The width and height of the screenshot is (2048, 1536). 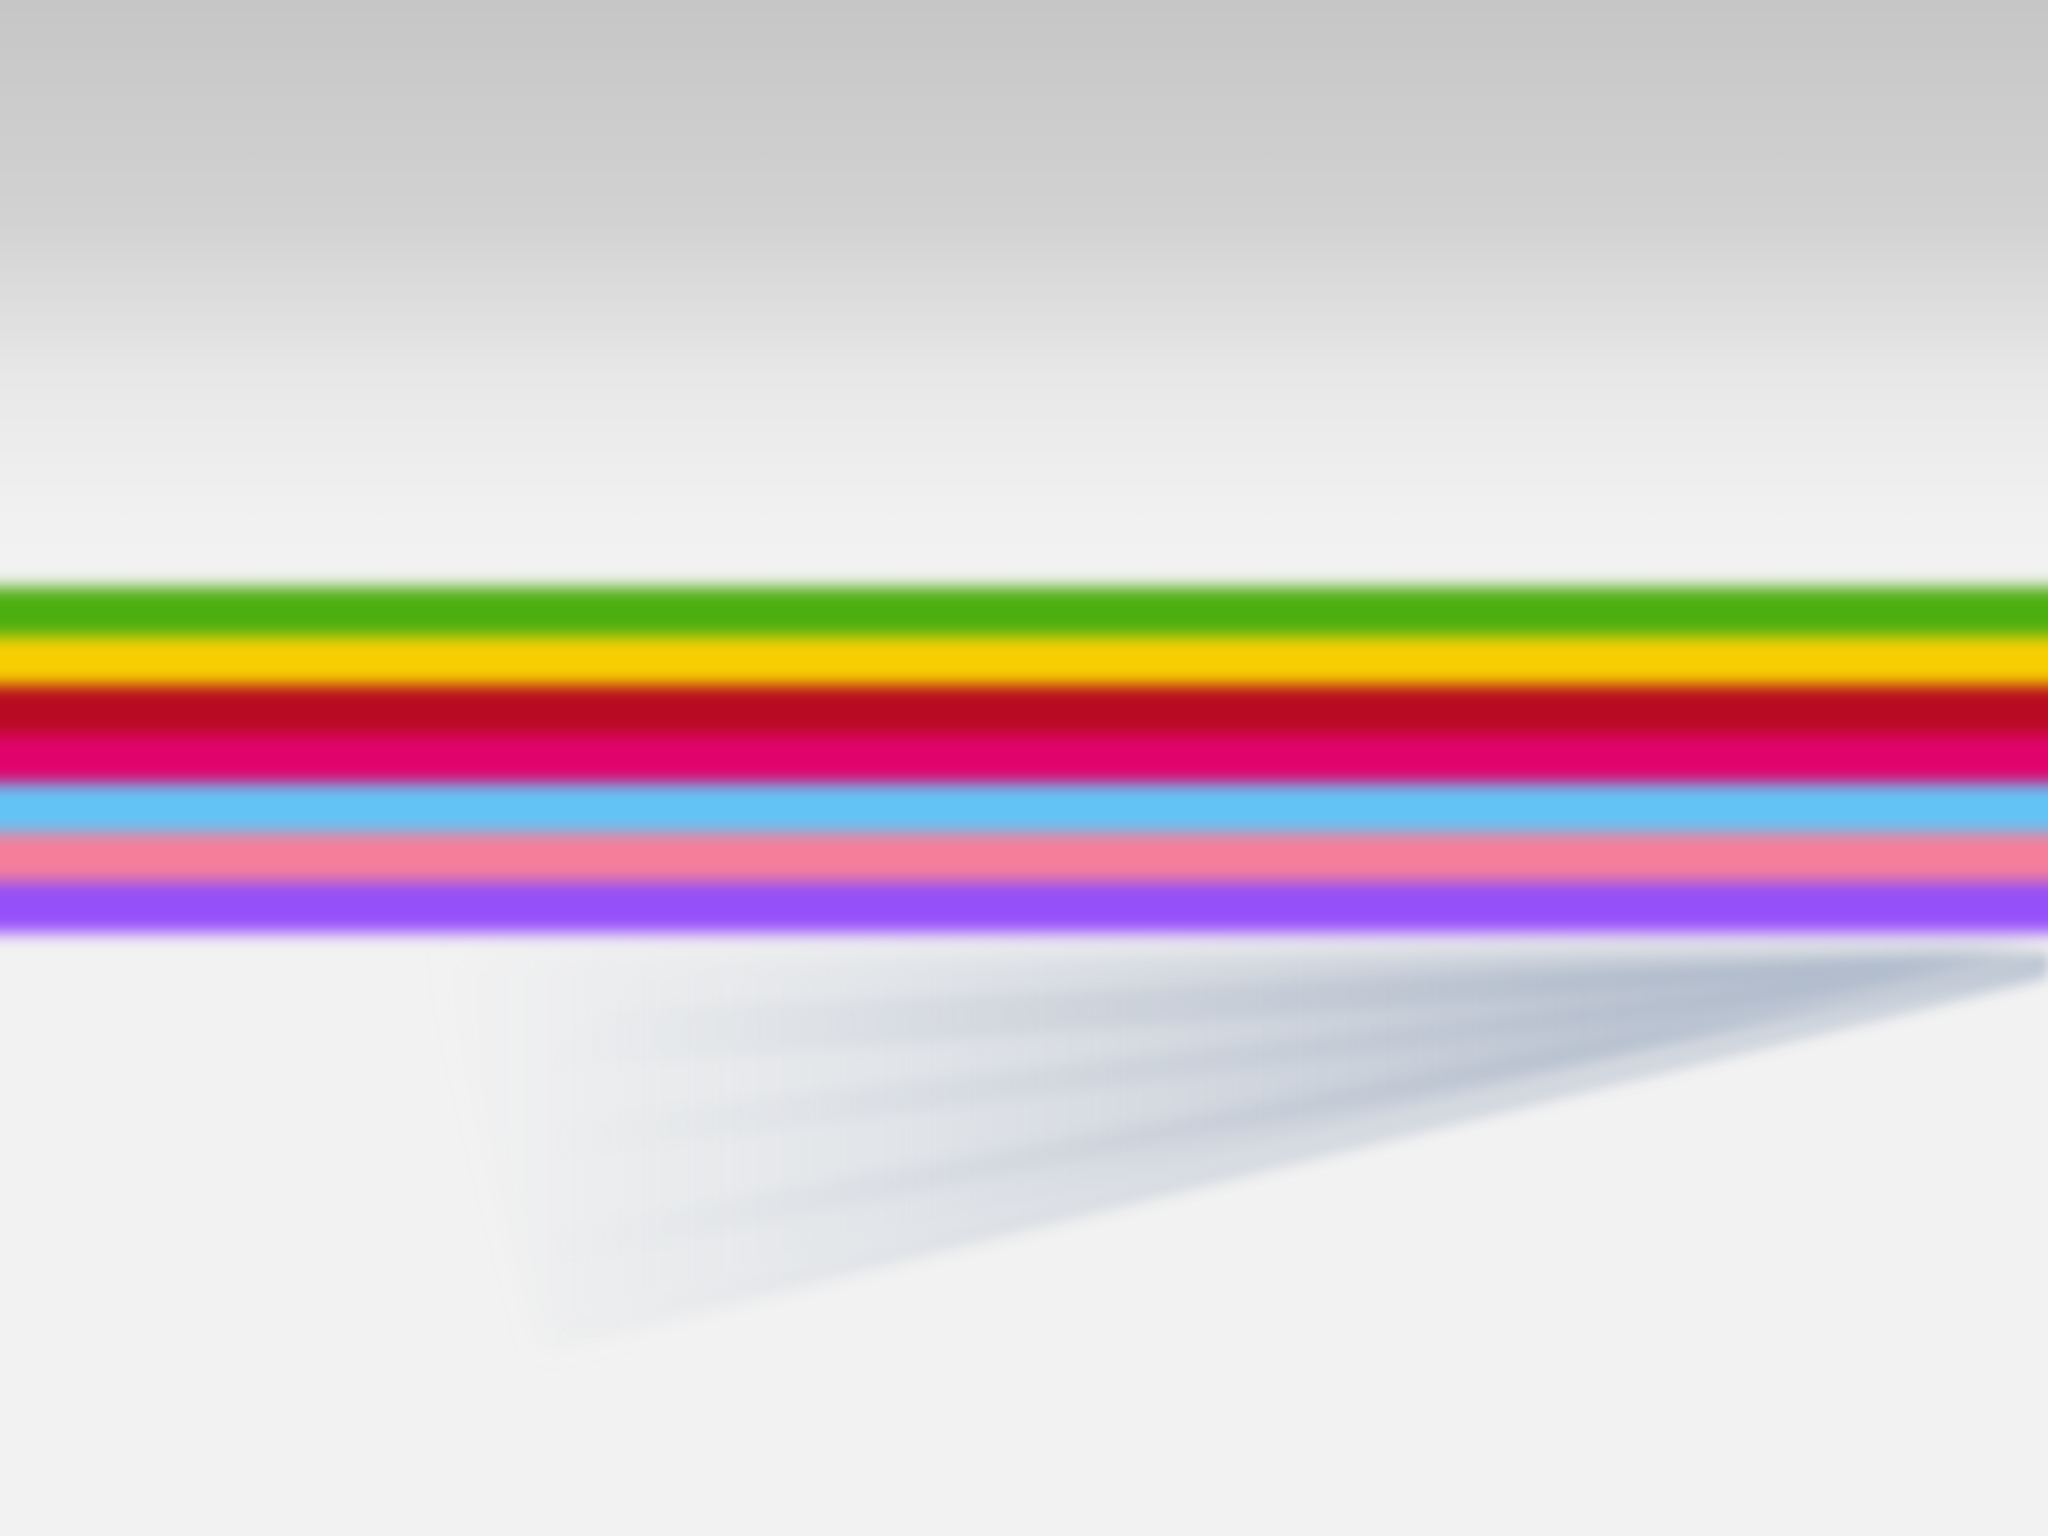 What do you see at coordinates (1024, 711) in the screenshot?
I see `stripe-red` at bounding box center [1024, 711].